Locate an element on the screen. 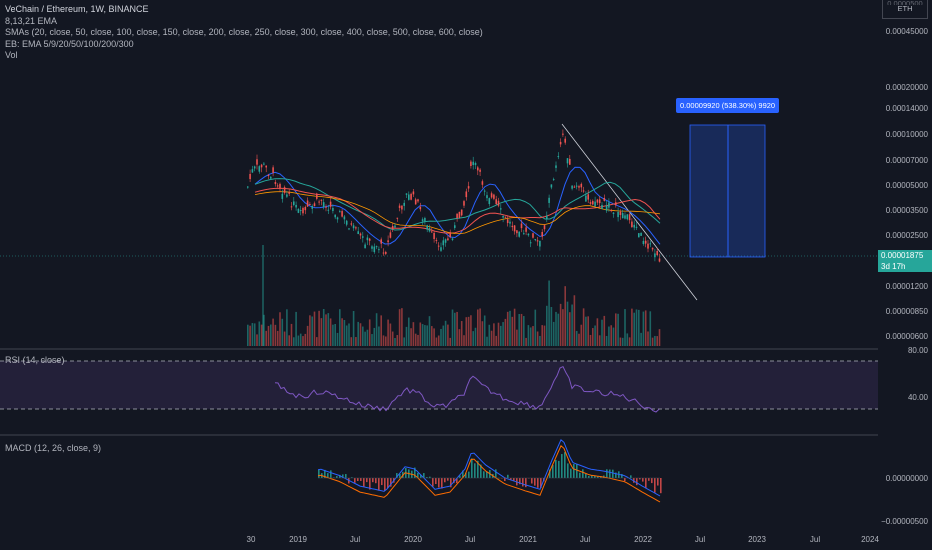 Image resolution: width=932 pixels, height=550 pixels. price-tick: 0.00002500 is located at coordinates (906, 235).